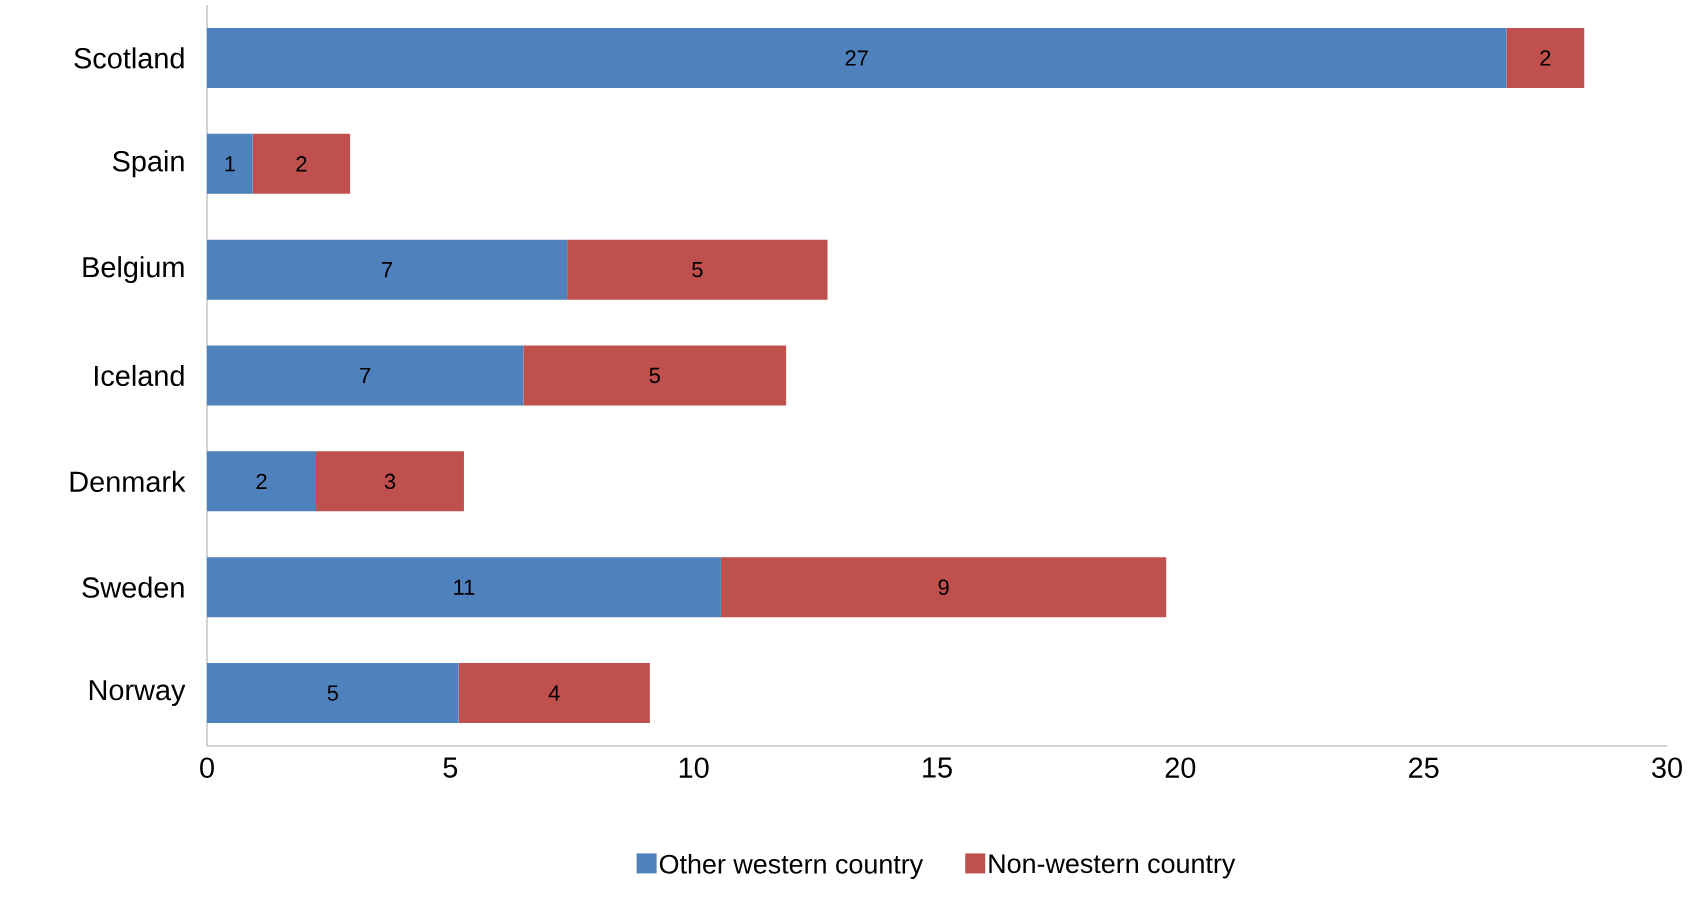  I want to click on data-label: 11, so click(464, 587).